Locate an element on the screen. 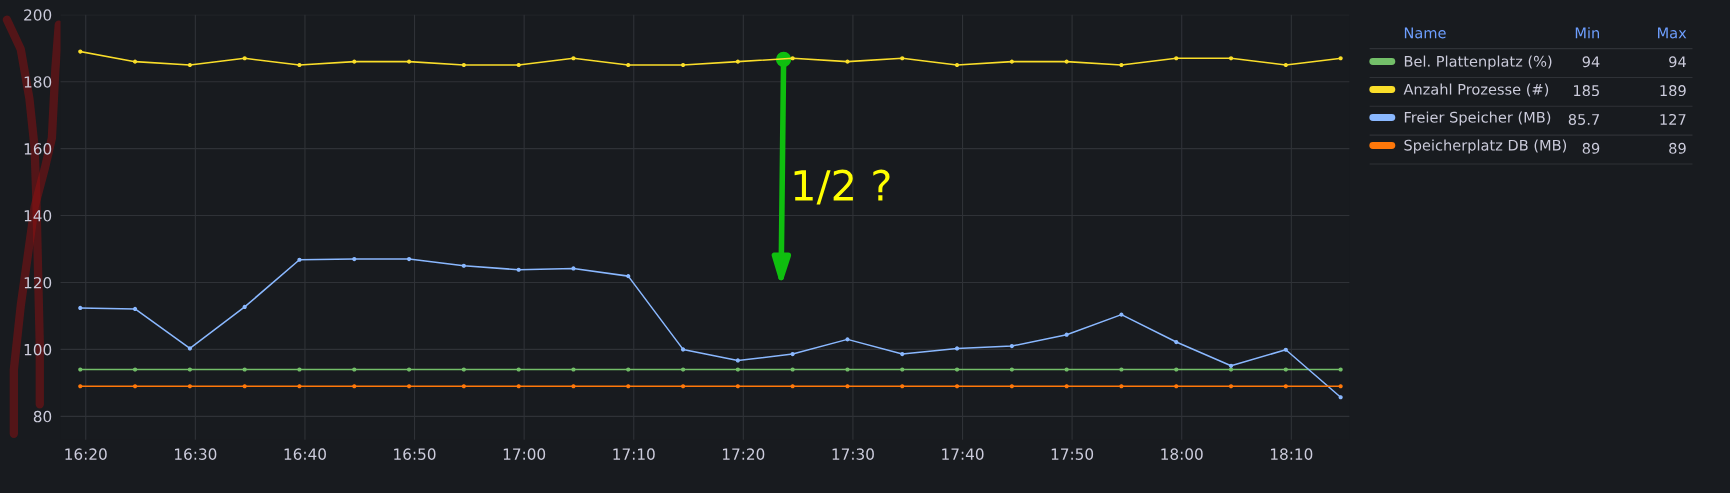  text: 185 is located at coordinates (1586, 91).